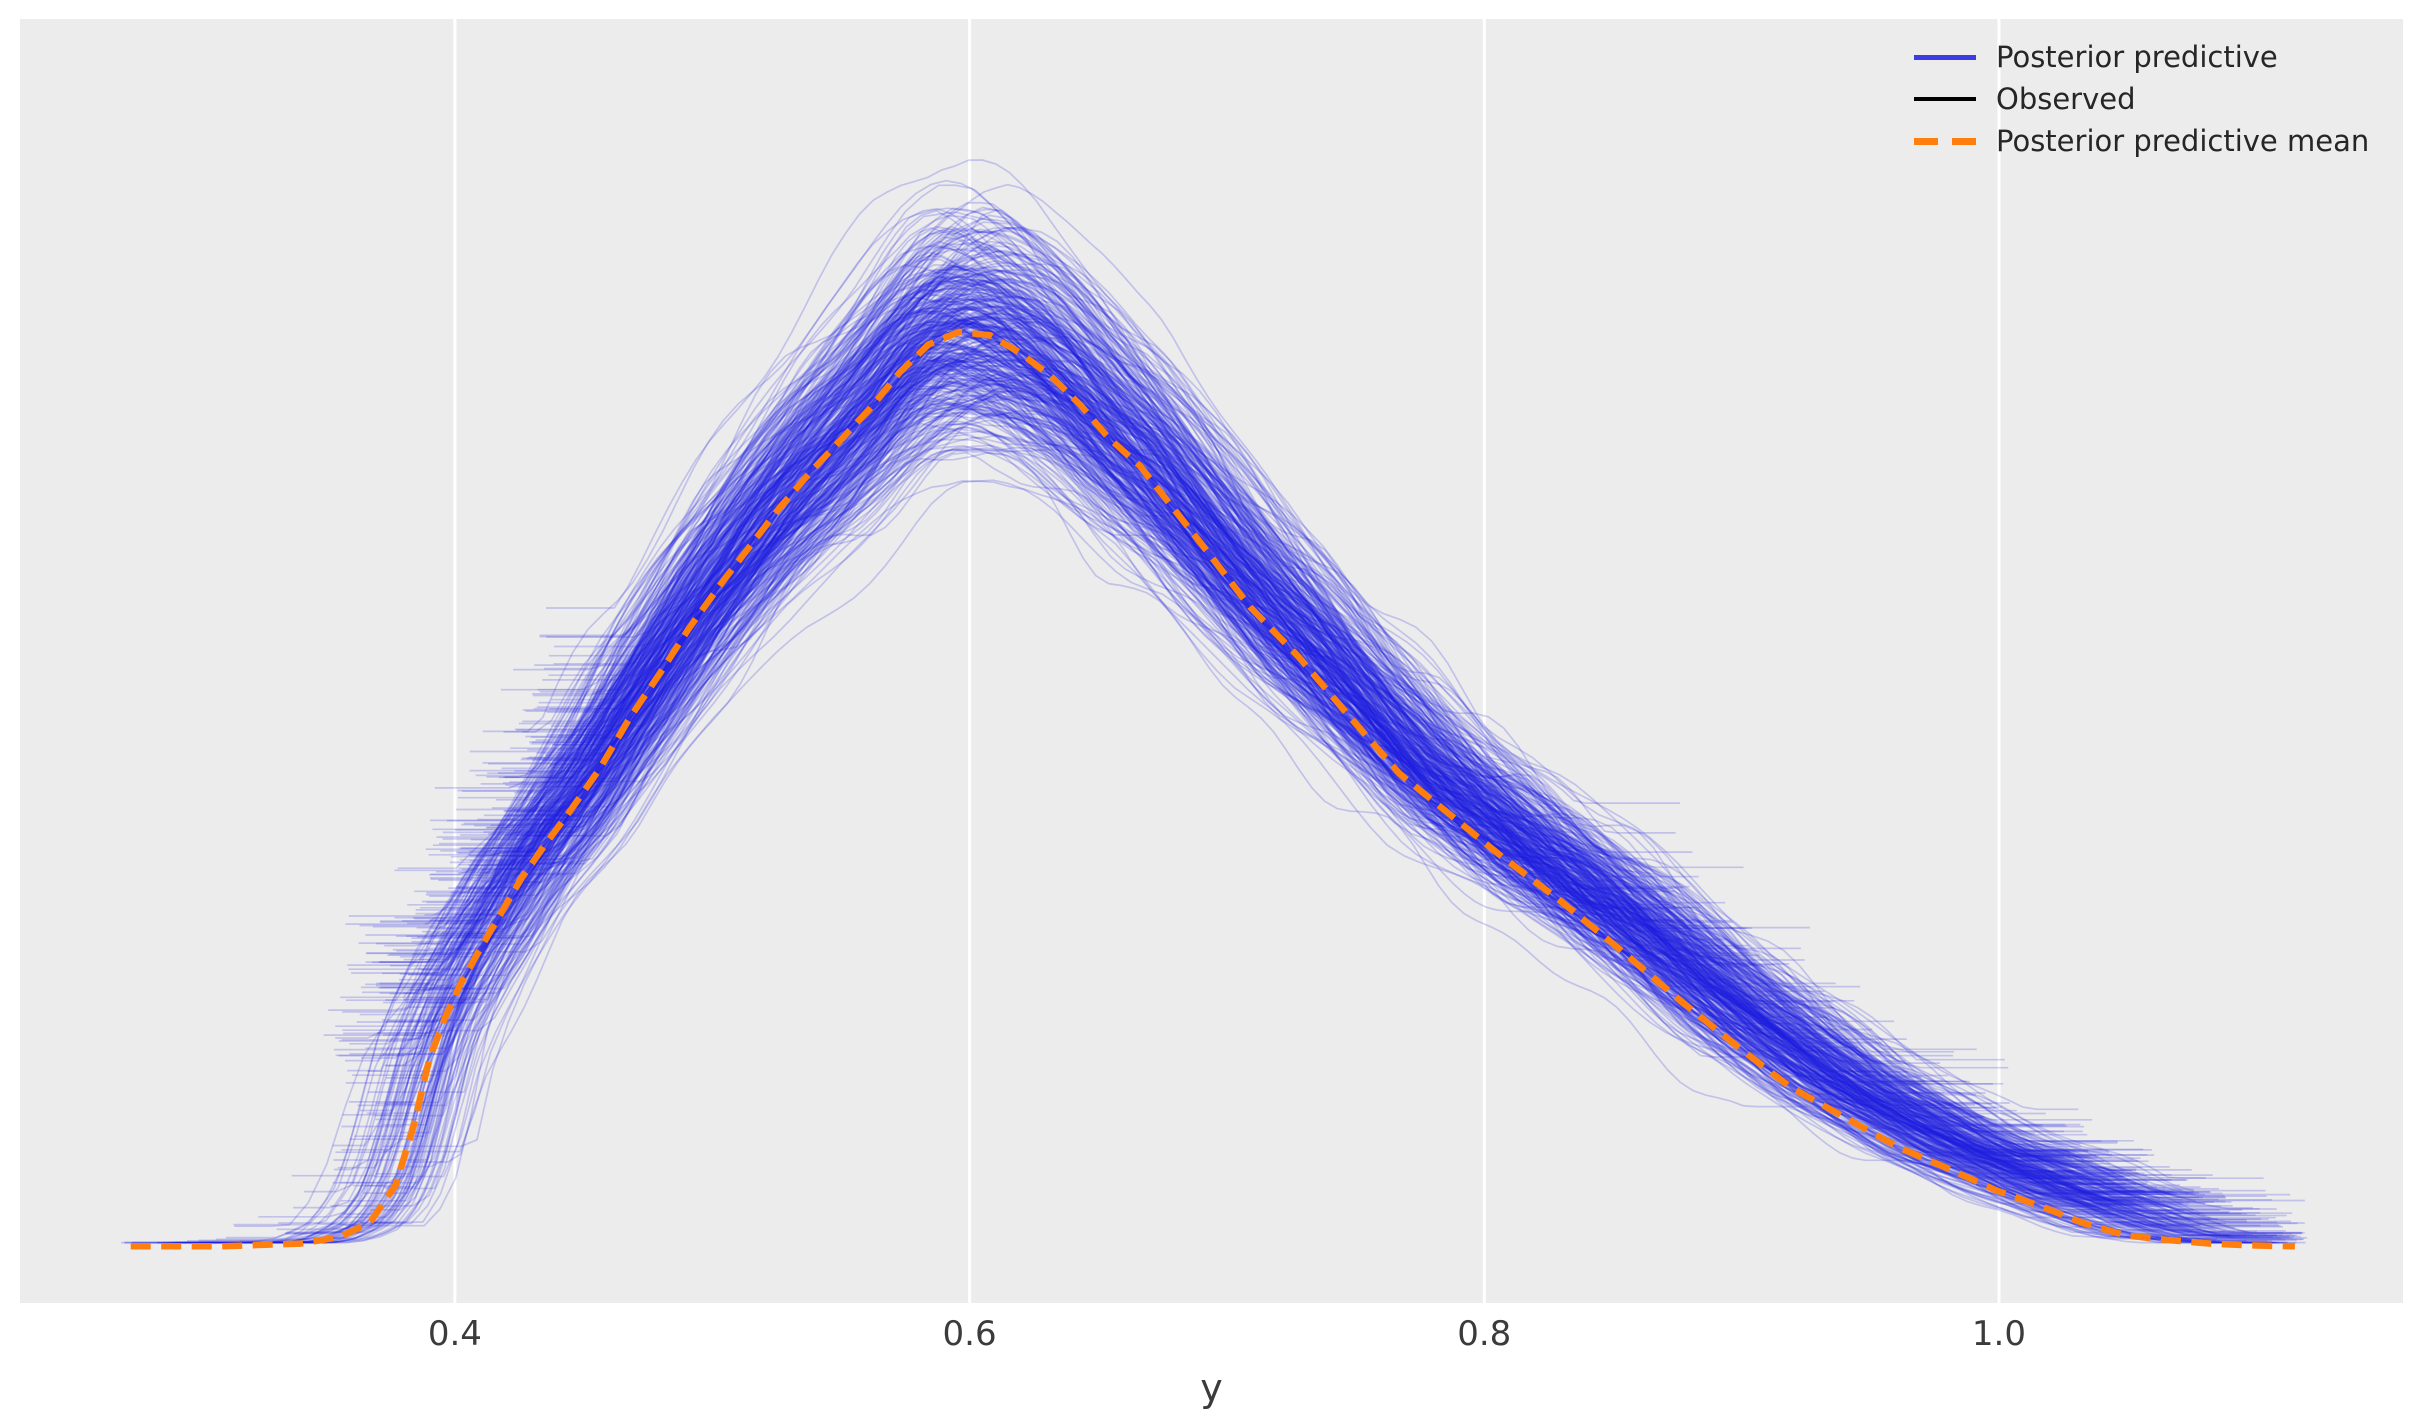  I want to click on x-tick-0.4: 0.4, so click(454, 1334).